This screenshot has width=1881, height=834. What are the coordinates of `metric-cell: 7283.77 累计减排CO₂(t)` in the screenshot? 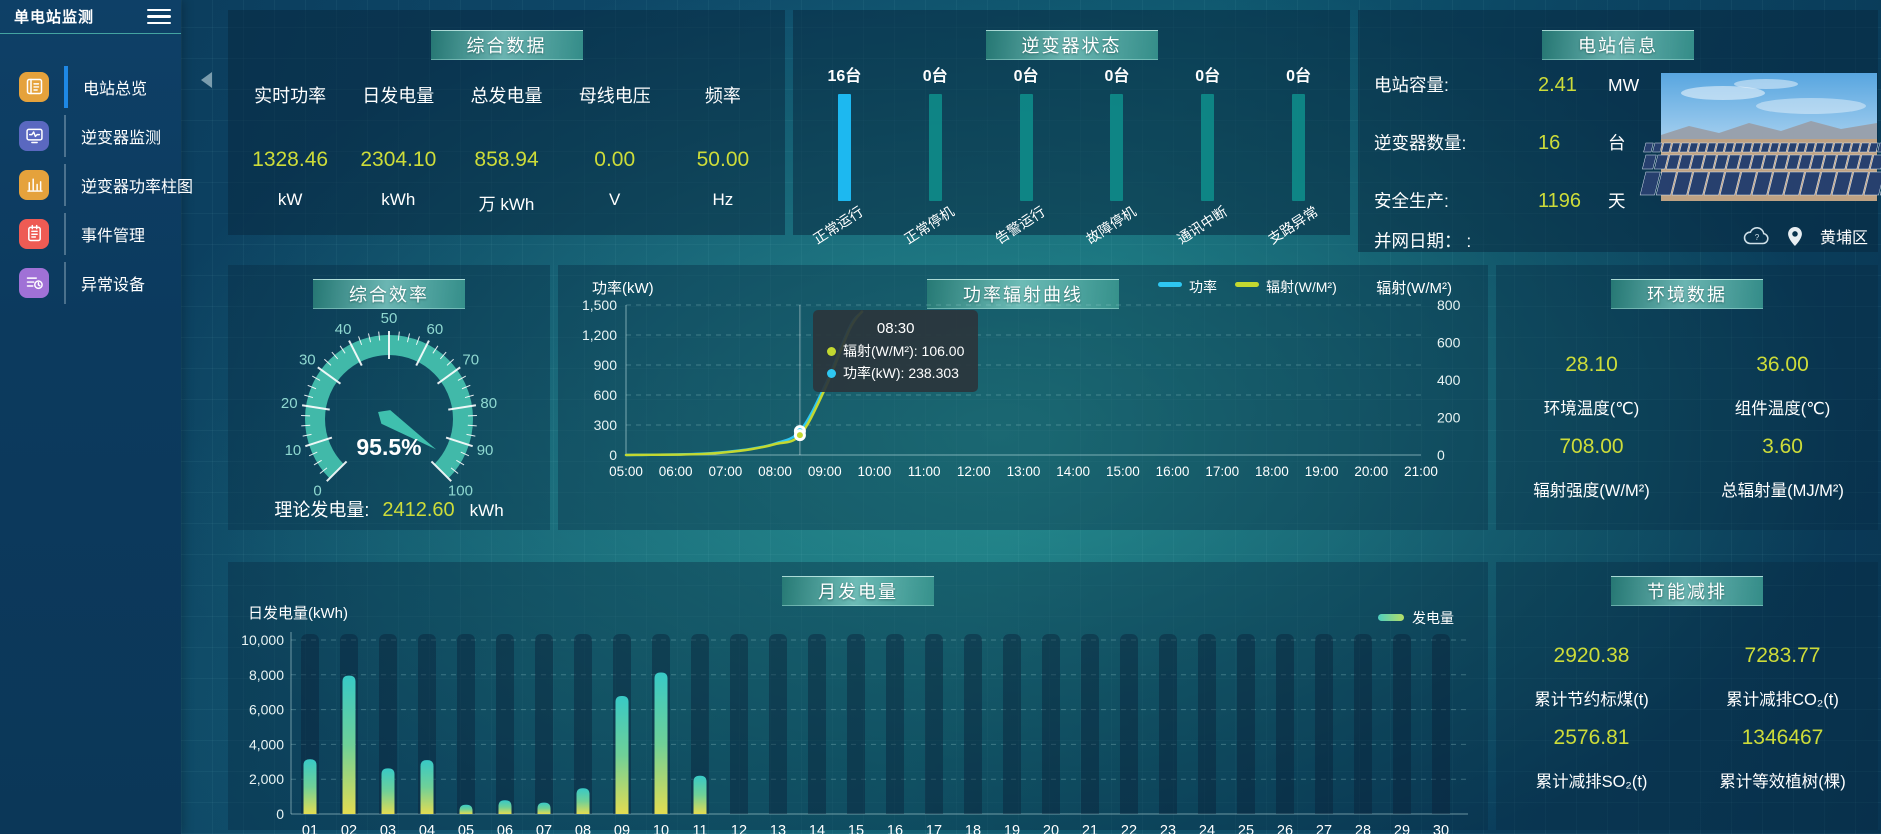 It's located at (1782, 677).